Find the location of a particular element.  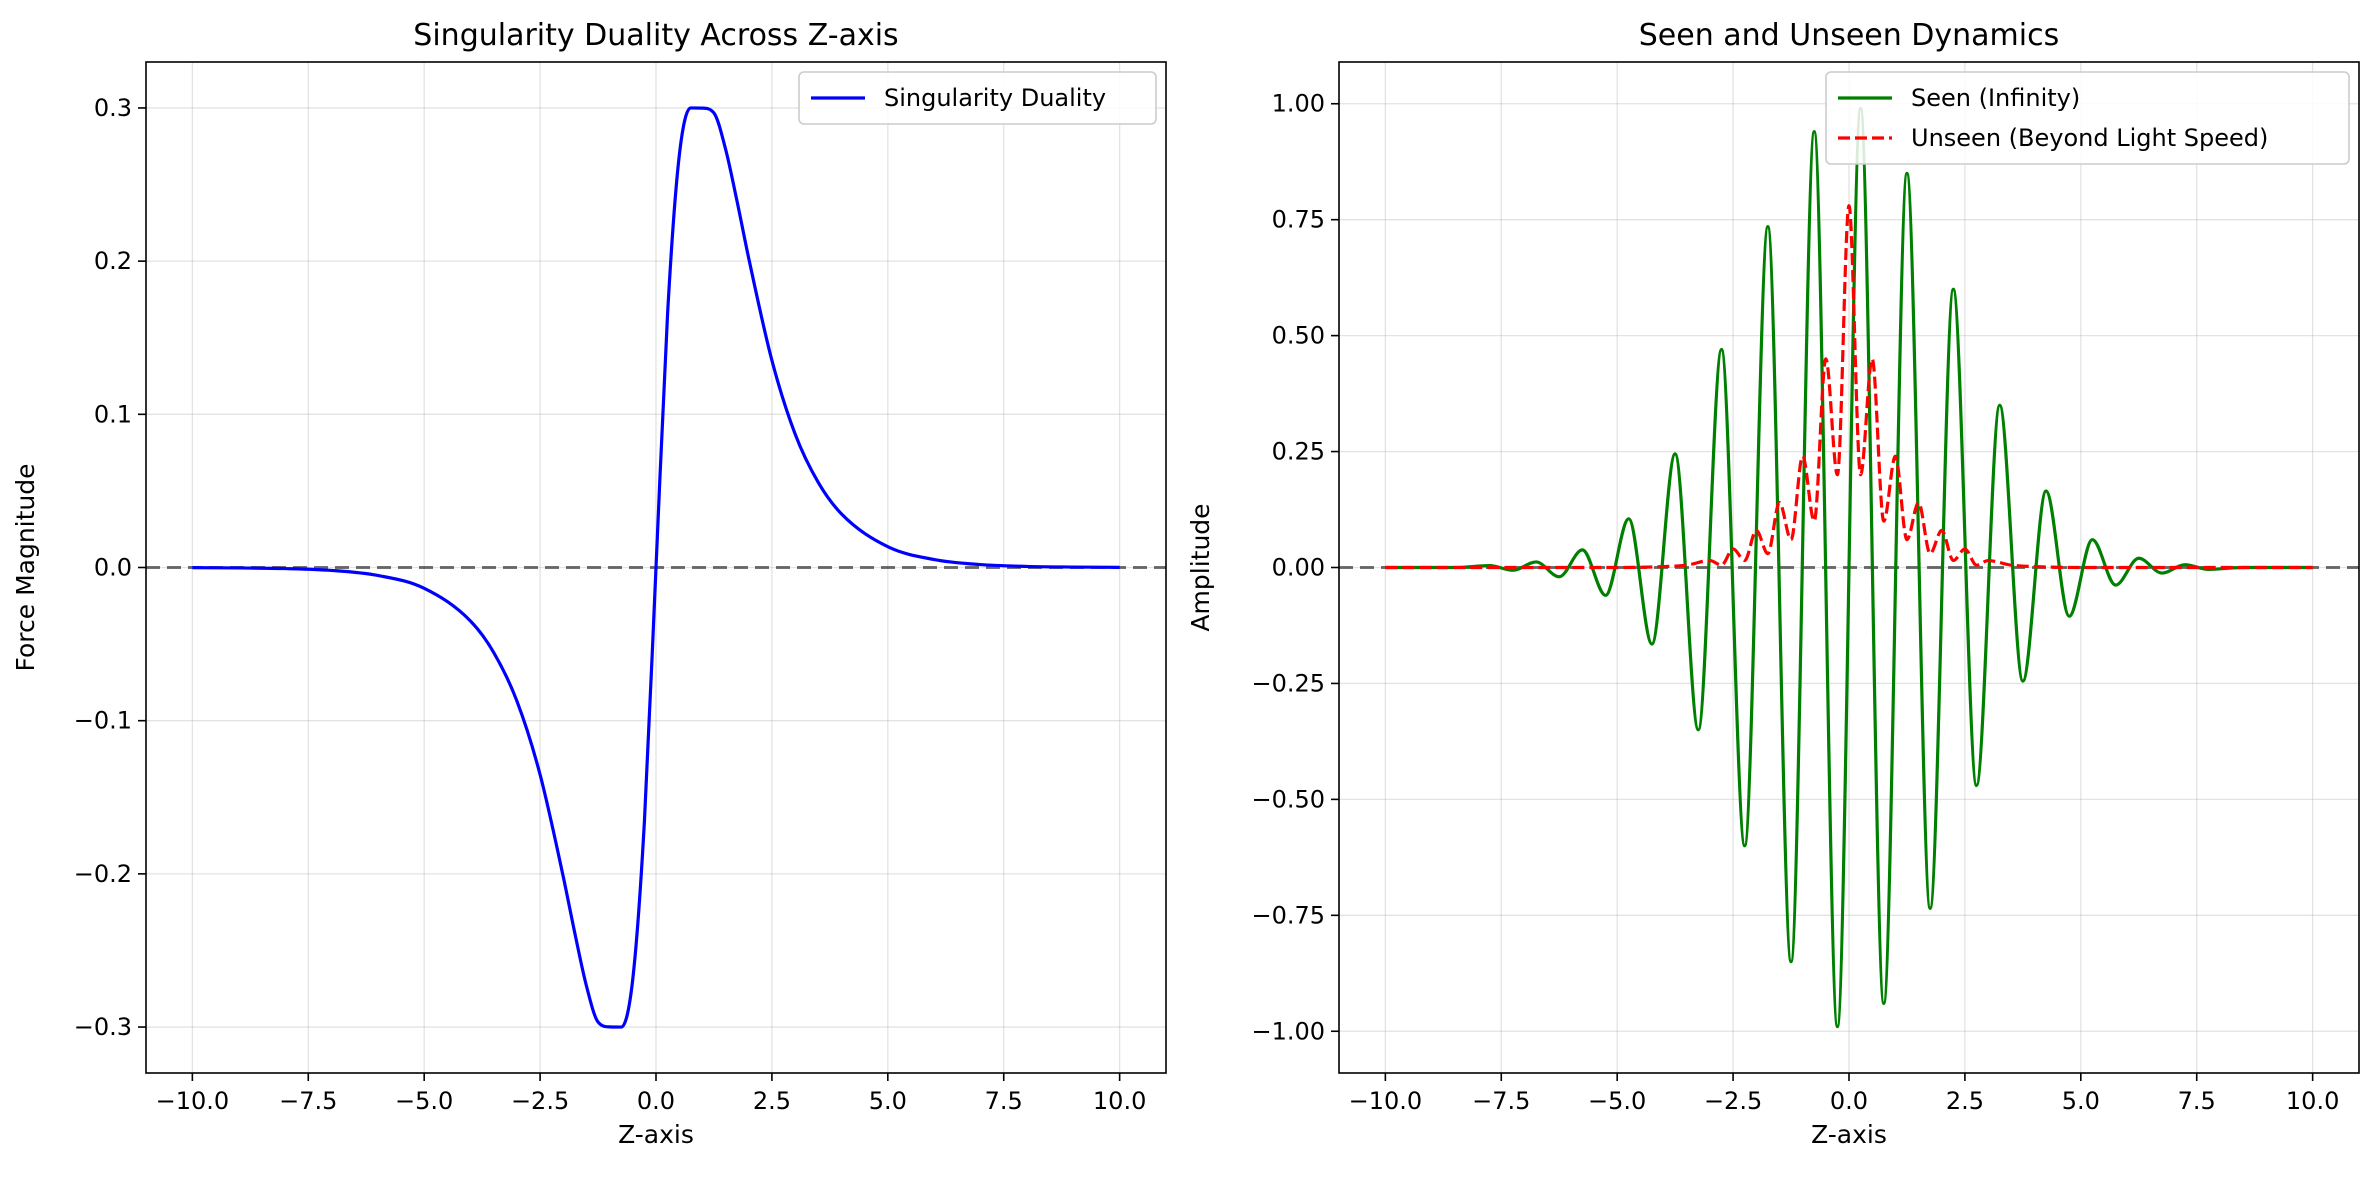

right-chart-x-ticks: −10.0 −7.5 −5.0 −2.5 0.0 2.5 5.0 7.5 10.0 is located at coordinates (1844, 1094).